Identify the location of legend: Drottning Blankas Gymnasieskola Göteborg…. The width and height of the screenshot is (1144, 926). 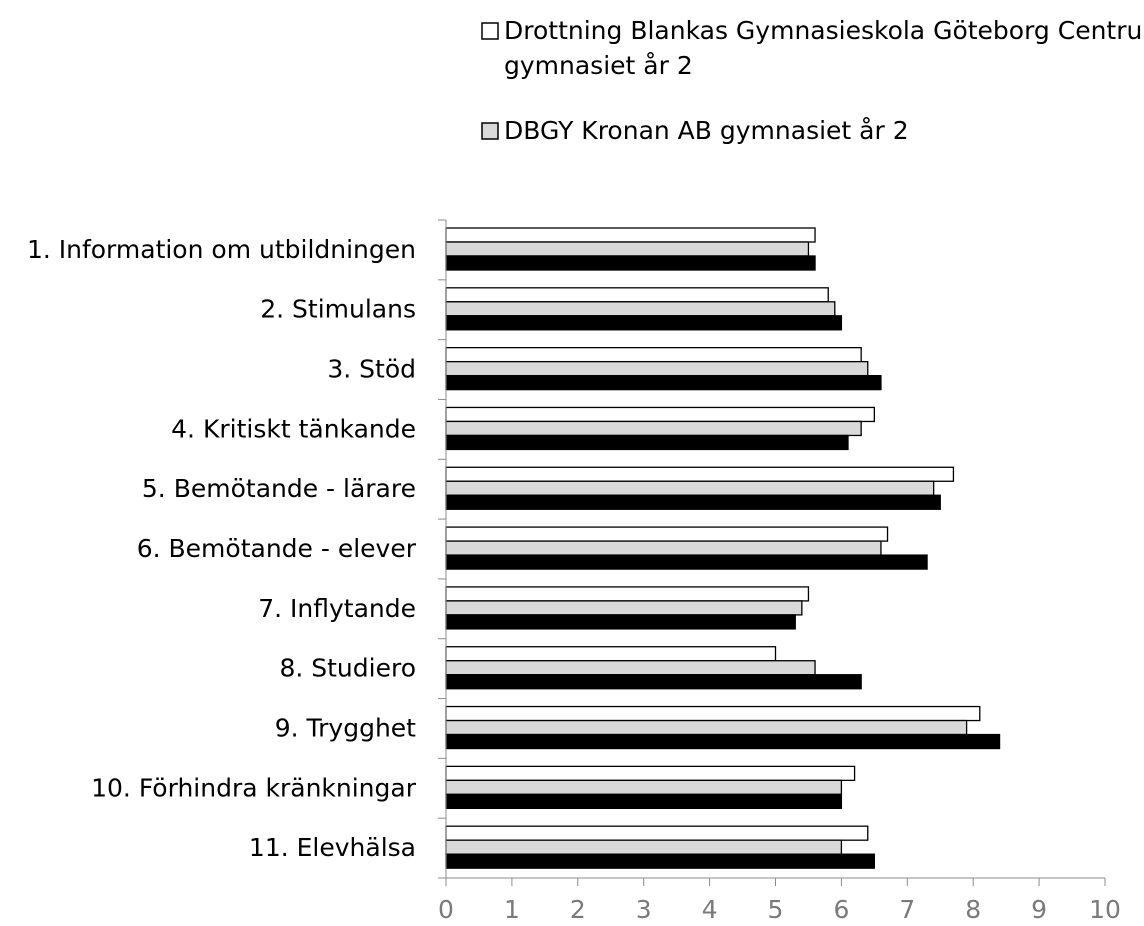
(812, 80).